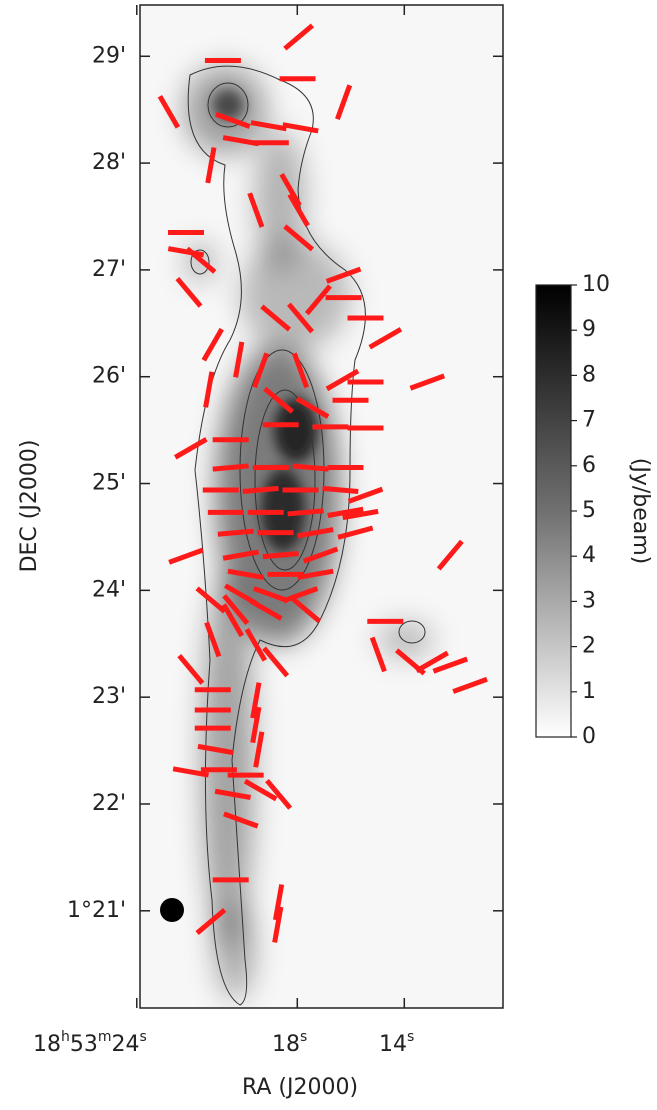 This screenshot has width=657, height=1110. I want to click on colorbar-tick-label: 5, so click(589, 510).